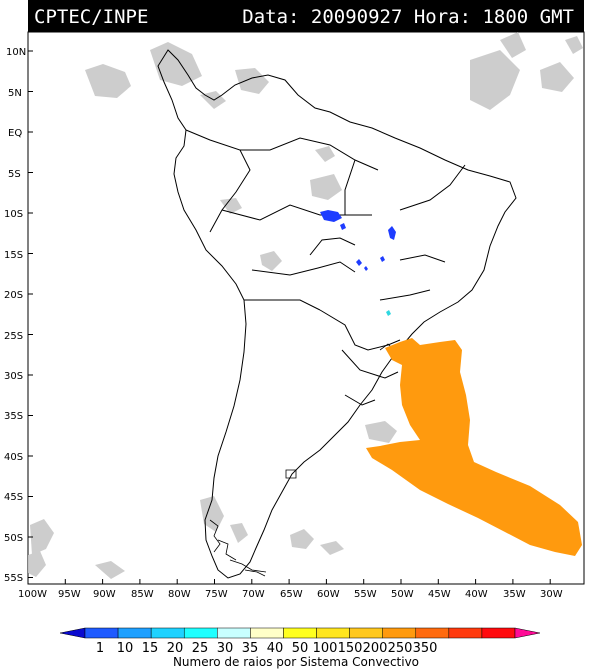 The height and width of the screenshot is (670, 600). I want to click on lat-label: 20S, so click(13, 295).